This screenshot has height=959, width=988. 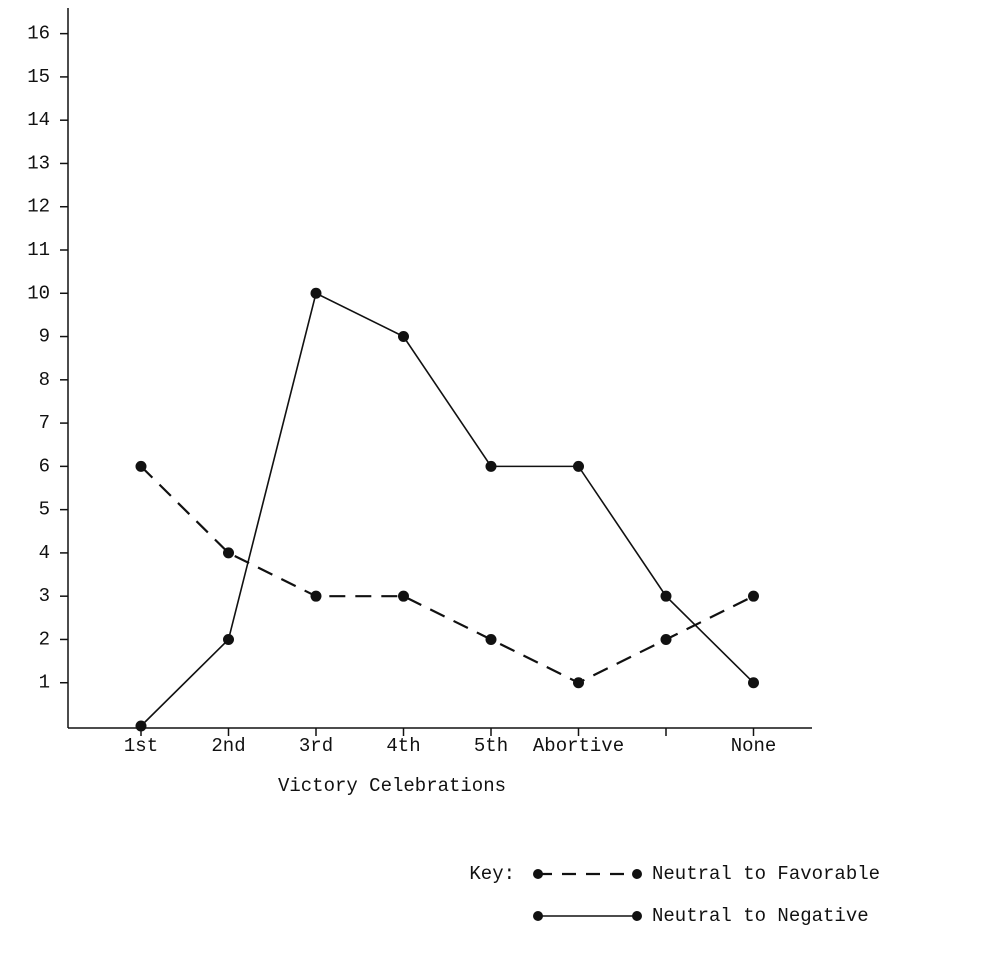 I want to click on y-tick-label: 15, so click(x=38, y=77).